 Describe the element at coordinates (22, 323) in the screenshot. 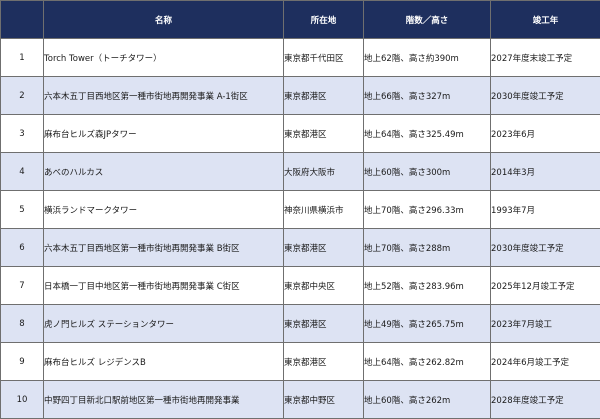

I see `cell-rank: 8` at that location.